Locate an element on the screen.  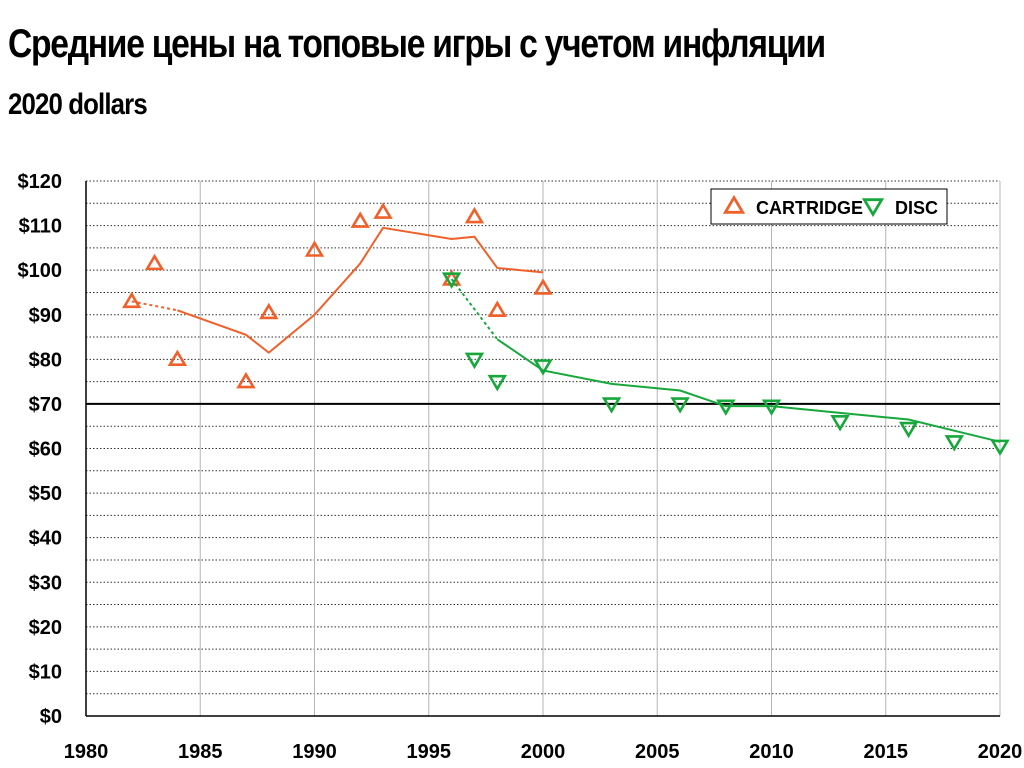
y-tick-label: $10 is located at coordinates (45, 672).